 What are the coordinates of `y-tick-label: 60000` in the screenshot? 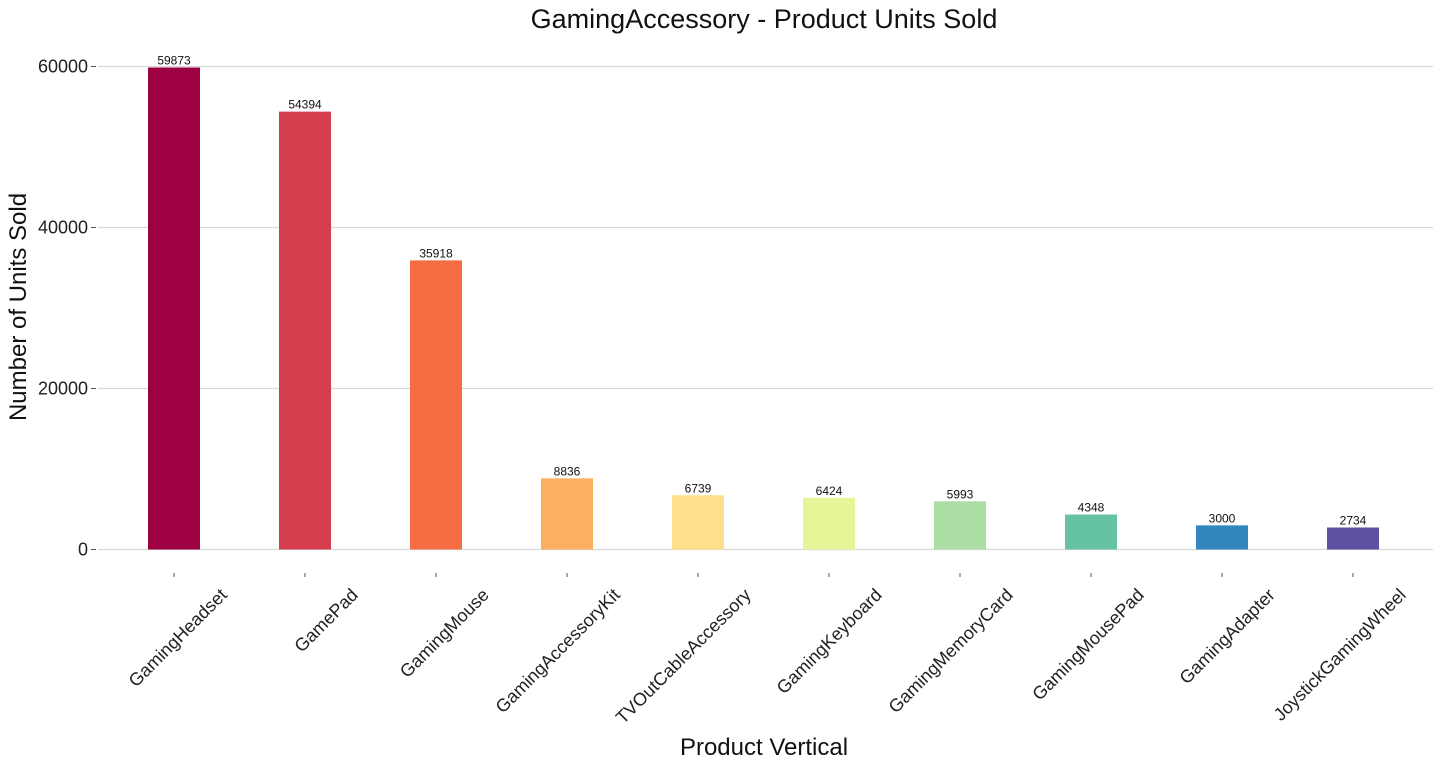 It's located at (63, 67).